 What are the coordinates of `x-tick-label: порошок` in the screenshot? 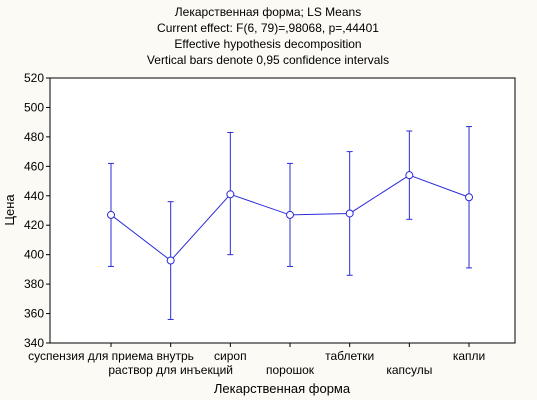 It's located at (290, 370).